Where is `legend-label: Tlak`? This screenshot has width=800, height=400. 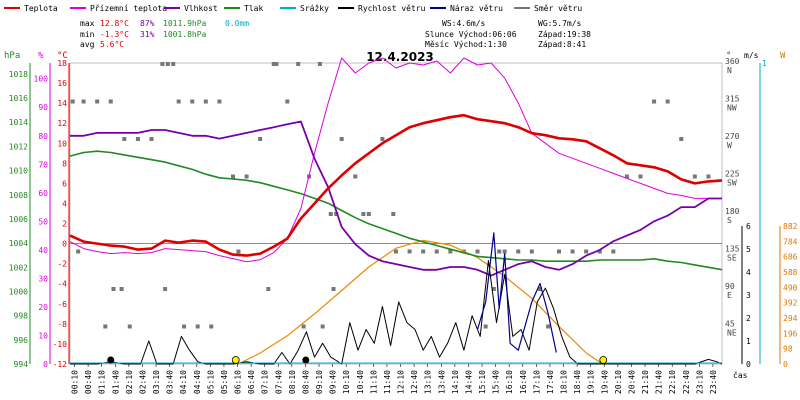 legend-label: Tlak is located at coordinates (253, 8).